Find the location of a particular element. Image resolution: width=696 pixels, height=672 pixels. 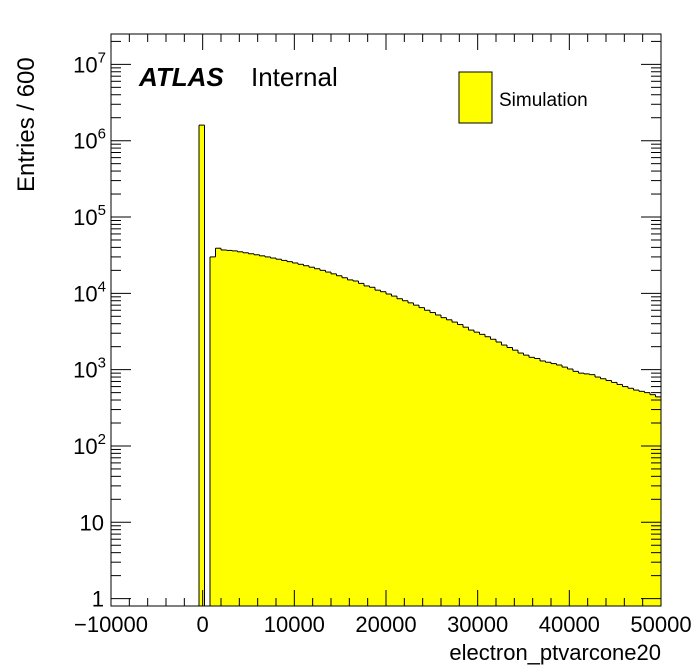

y-tick-label: 10⁶ is located at coordinates (89, 140).